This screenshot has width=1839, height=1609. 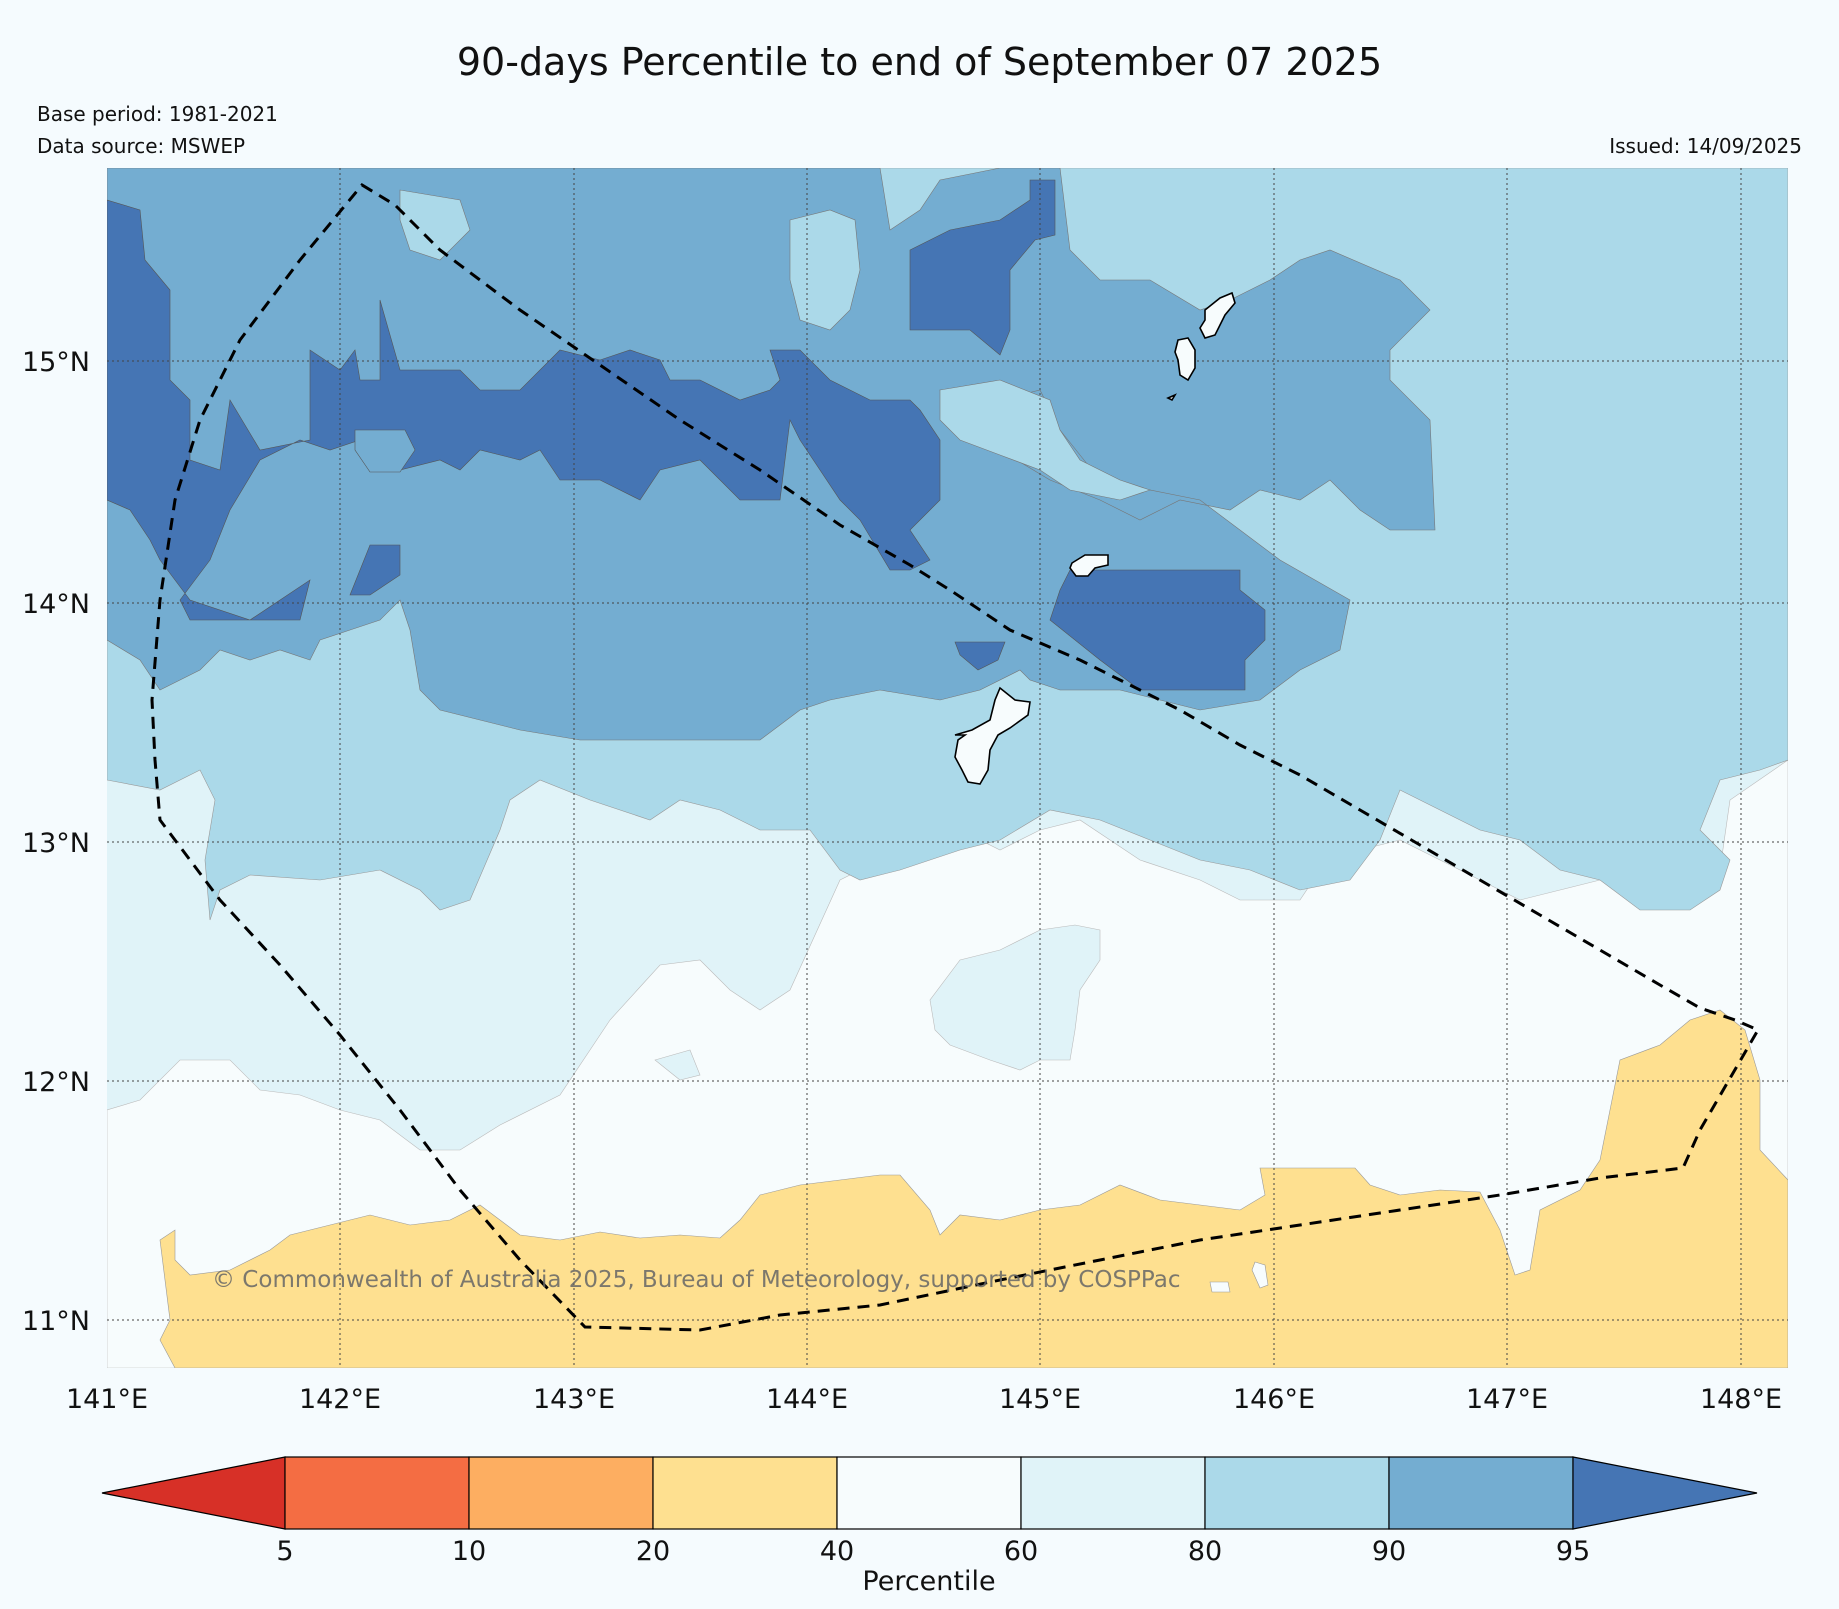 I want to click on x-tick-label: 148°E, so click(x=1741, y=1399).